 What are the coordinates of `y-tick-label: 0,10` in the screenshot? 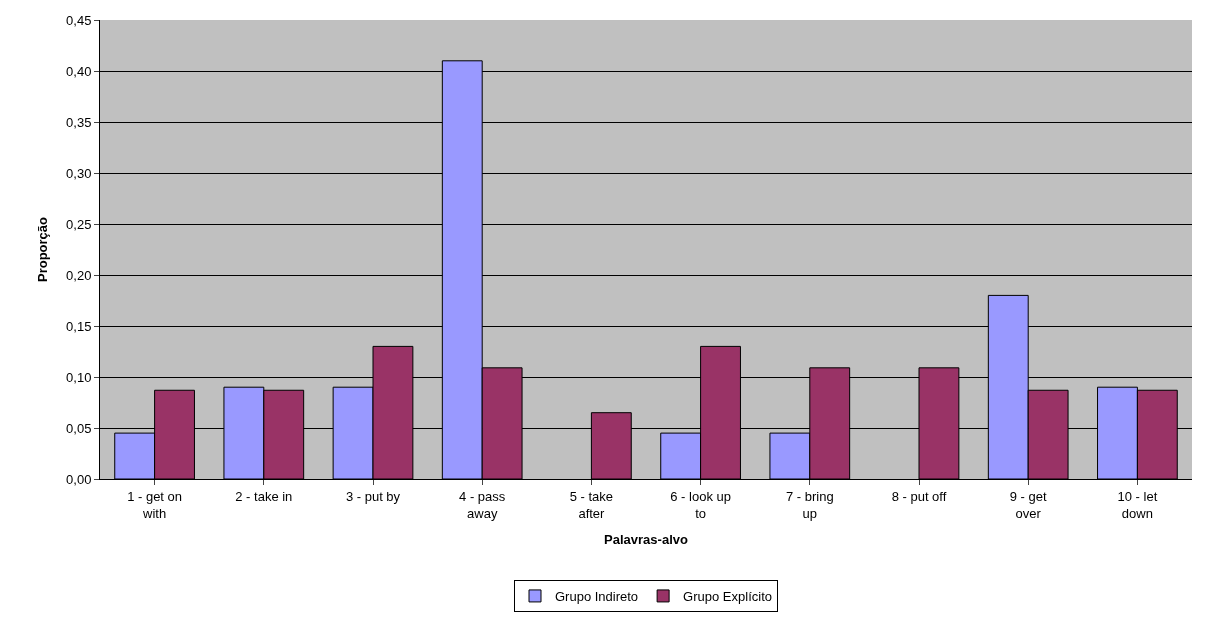 It's located at (79, 377).